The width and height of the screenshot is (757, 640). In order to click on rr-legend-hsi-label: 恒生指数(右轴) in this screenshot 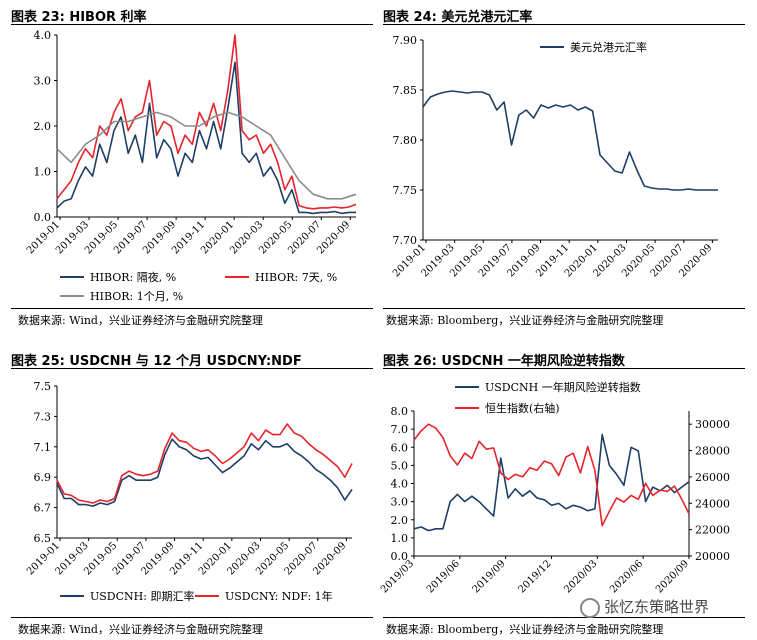, I will do `click(522, 408)`.